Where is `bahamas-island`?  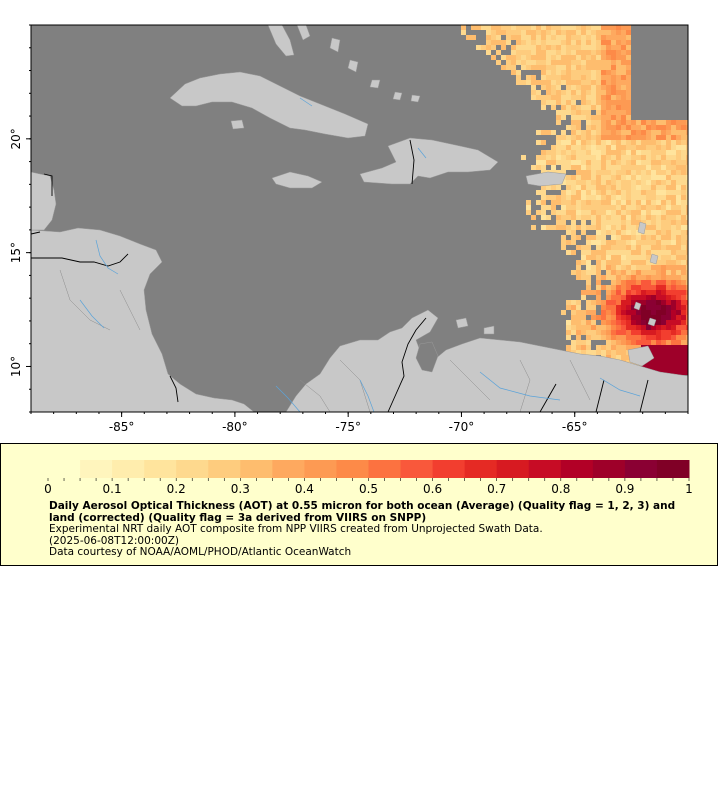 bahamas-island is located at coordinates (335, 45).